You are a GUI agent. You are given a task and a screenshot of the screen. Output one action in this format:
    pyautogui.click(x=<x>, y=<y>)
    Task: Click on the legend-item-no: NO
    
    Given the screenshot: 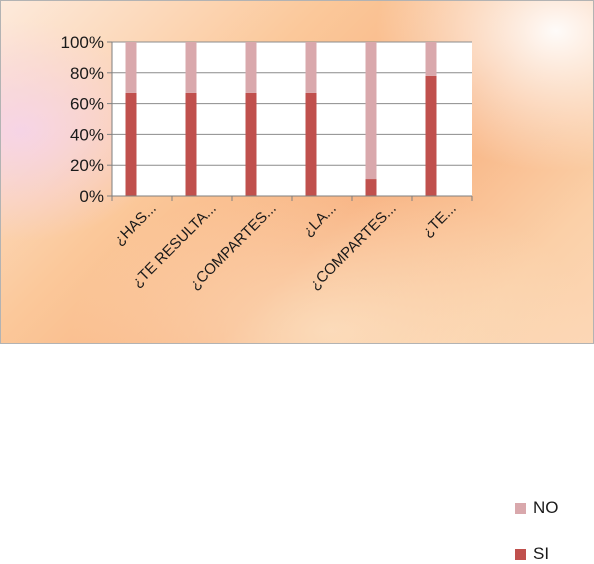 What is the action you would take?
    pyautogui.click(x=537, y=508)
    